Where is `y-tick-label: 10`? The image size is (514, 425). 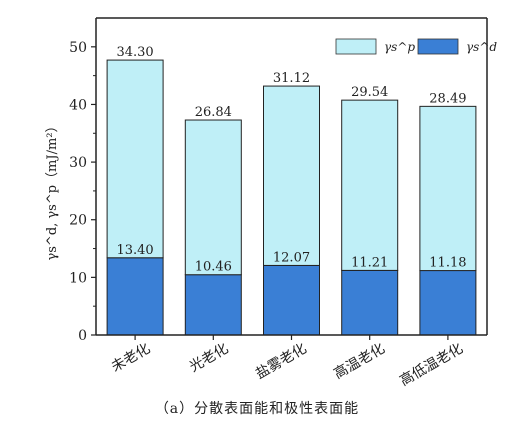 y-tick-label: 10 is located at coordinates (78, 278).